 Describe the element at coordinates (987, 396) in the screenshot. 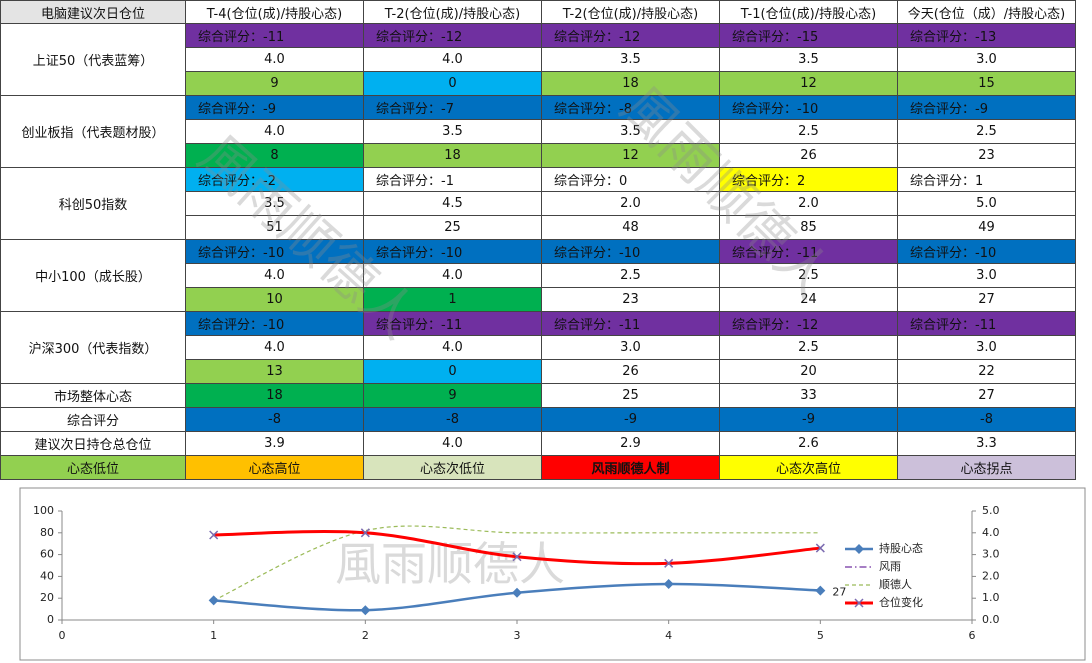

I see `table-cell: 27` at that location.